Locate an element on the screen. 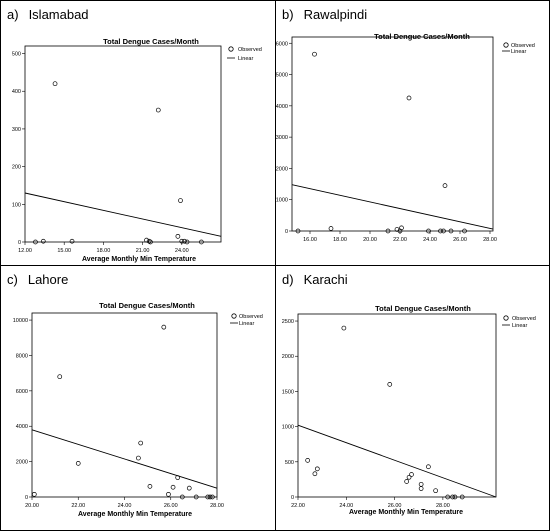 This screenshot has width=550, height=531. panel-label: b) Rawalpindi is located at coordinates (324, 14).